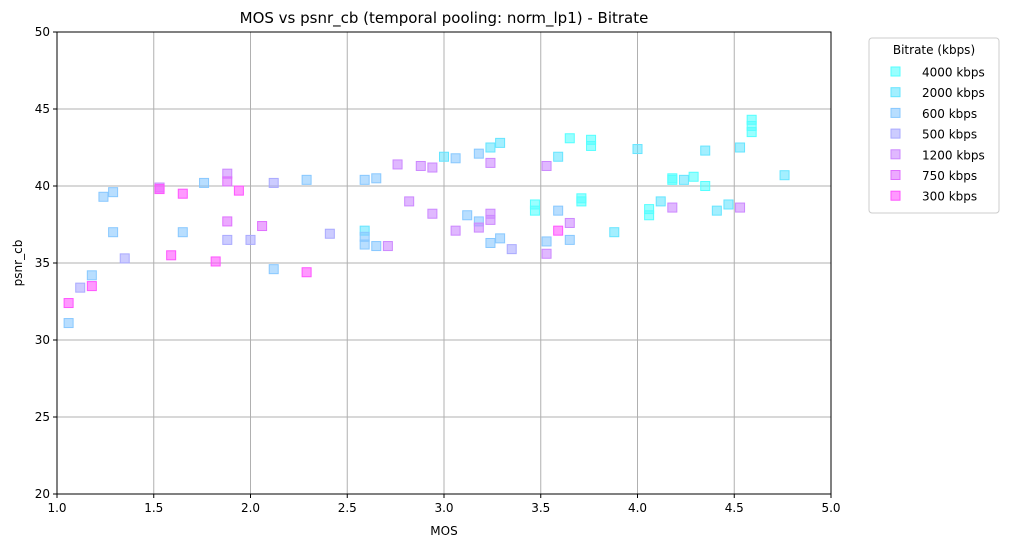 This screenshot has width=1010, height=547. What do you see at coordinates (250, 508) in the screenshot?
I see `x-tick-label: 2.0` at bounding box center [250, 508].